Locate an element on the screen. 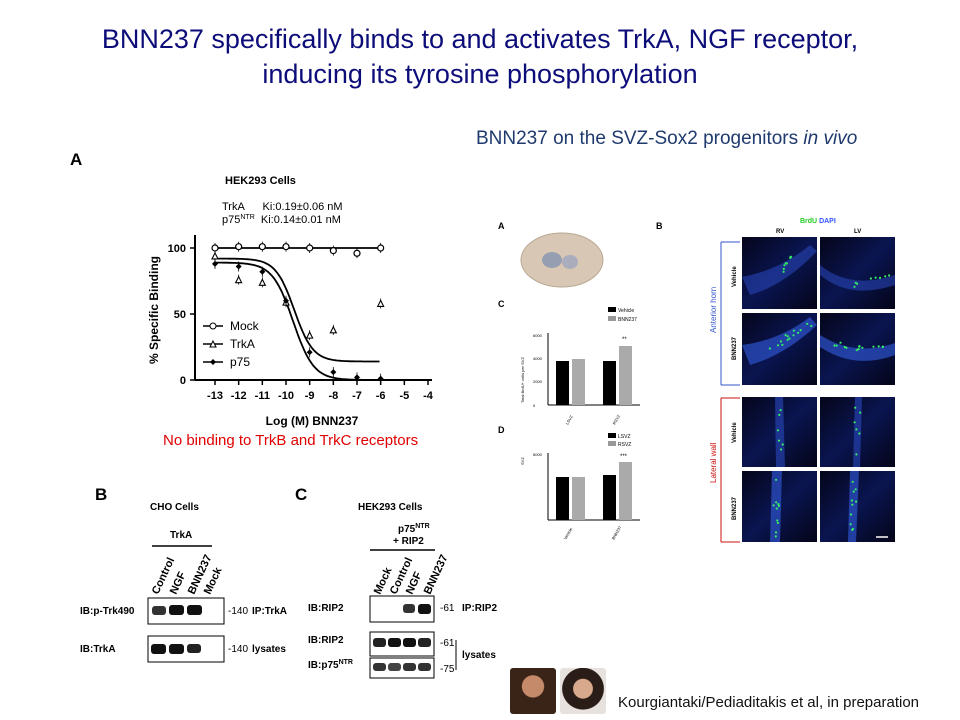 The image size is (960, 720). row3-sup: NTR is located at coordinates (346, 662).